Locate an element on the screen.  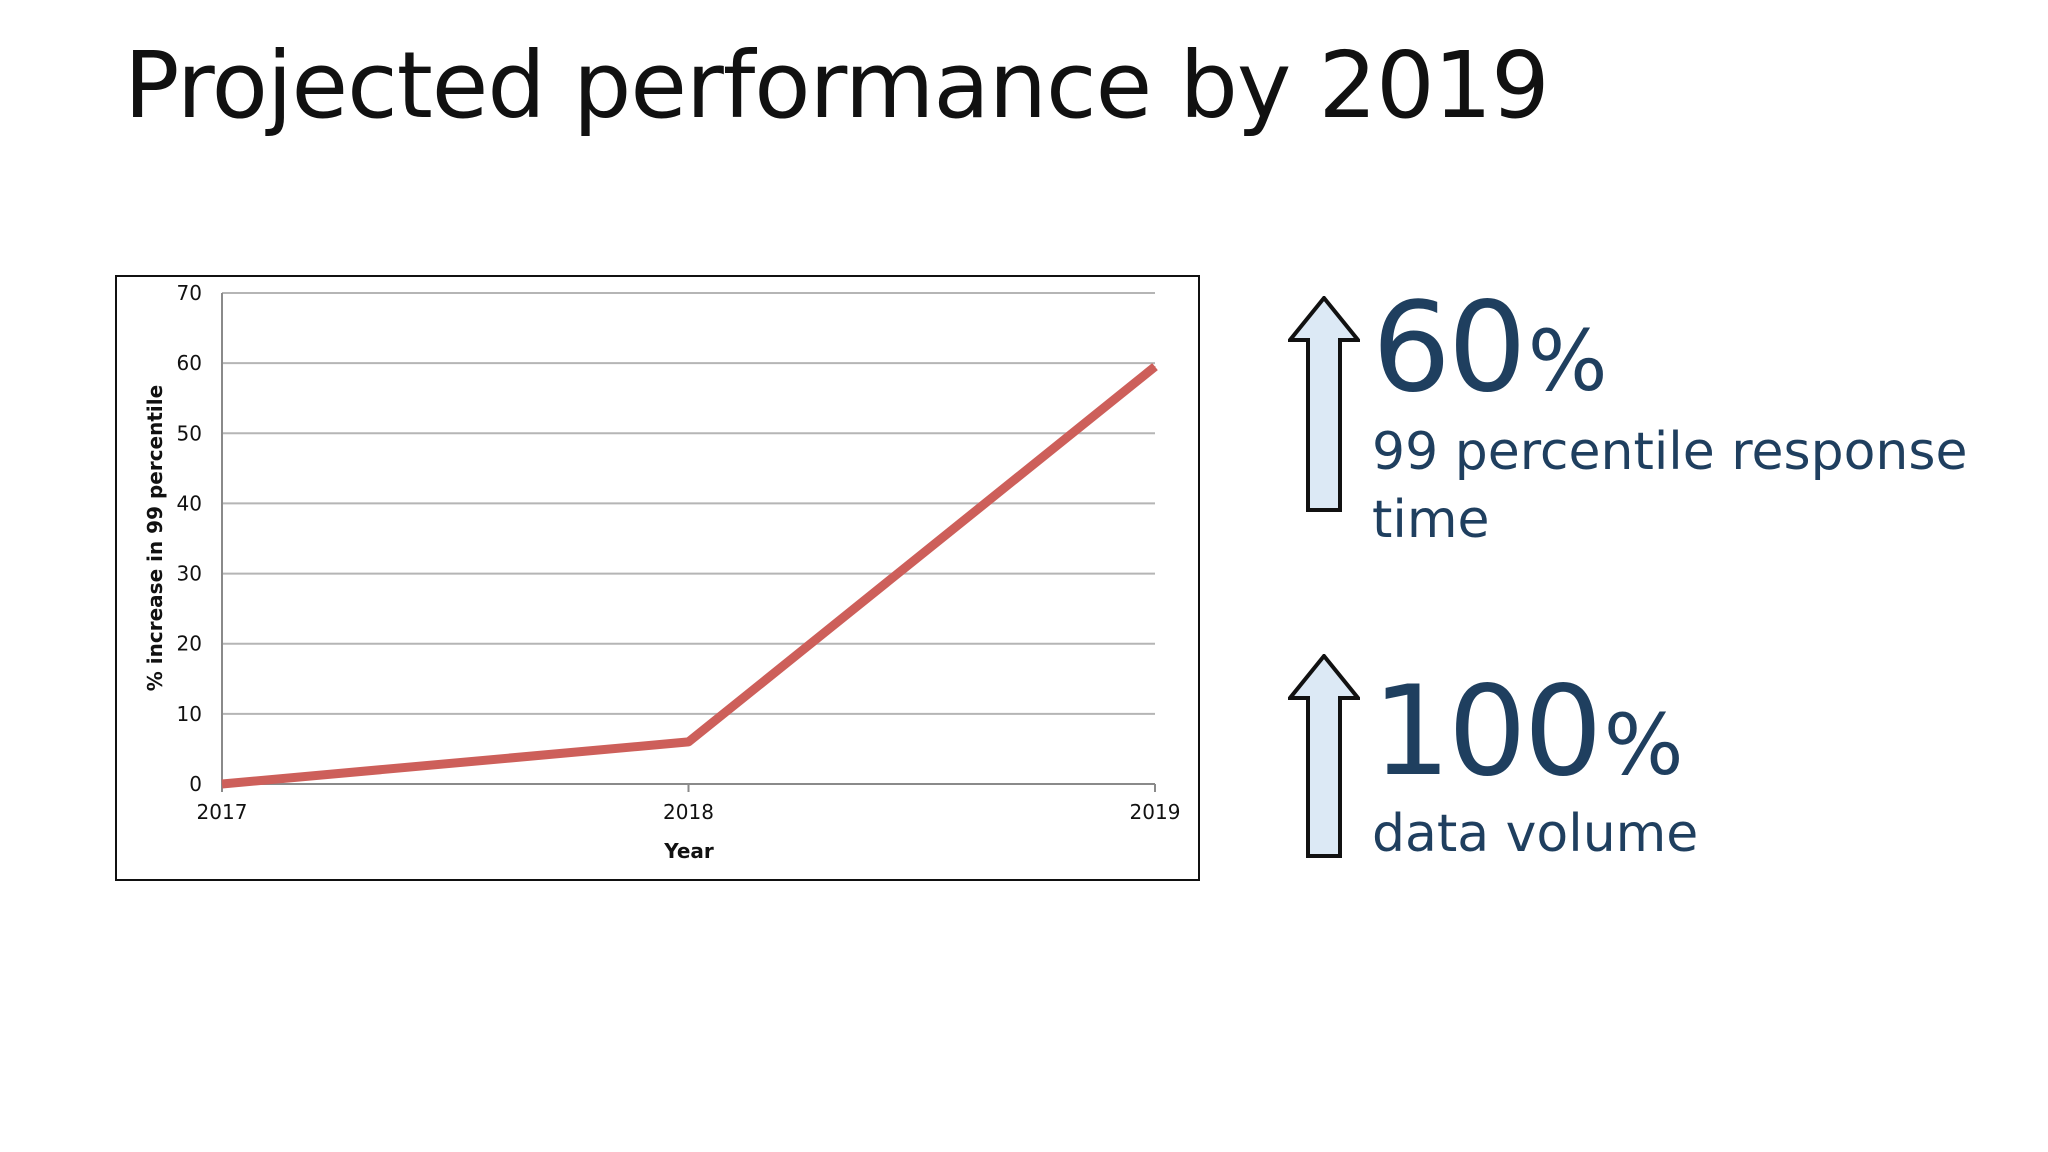
stat-number: 60 is located at coordinates (1449, 348).